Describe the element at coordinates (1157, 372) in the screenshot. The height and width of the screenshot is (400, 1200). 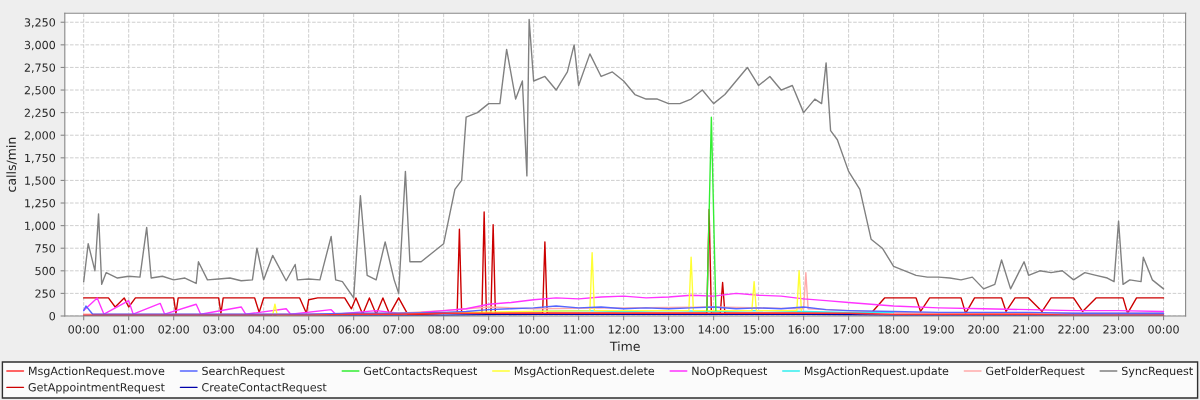
I see `legend-label: SyncRequest` at that location.